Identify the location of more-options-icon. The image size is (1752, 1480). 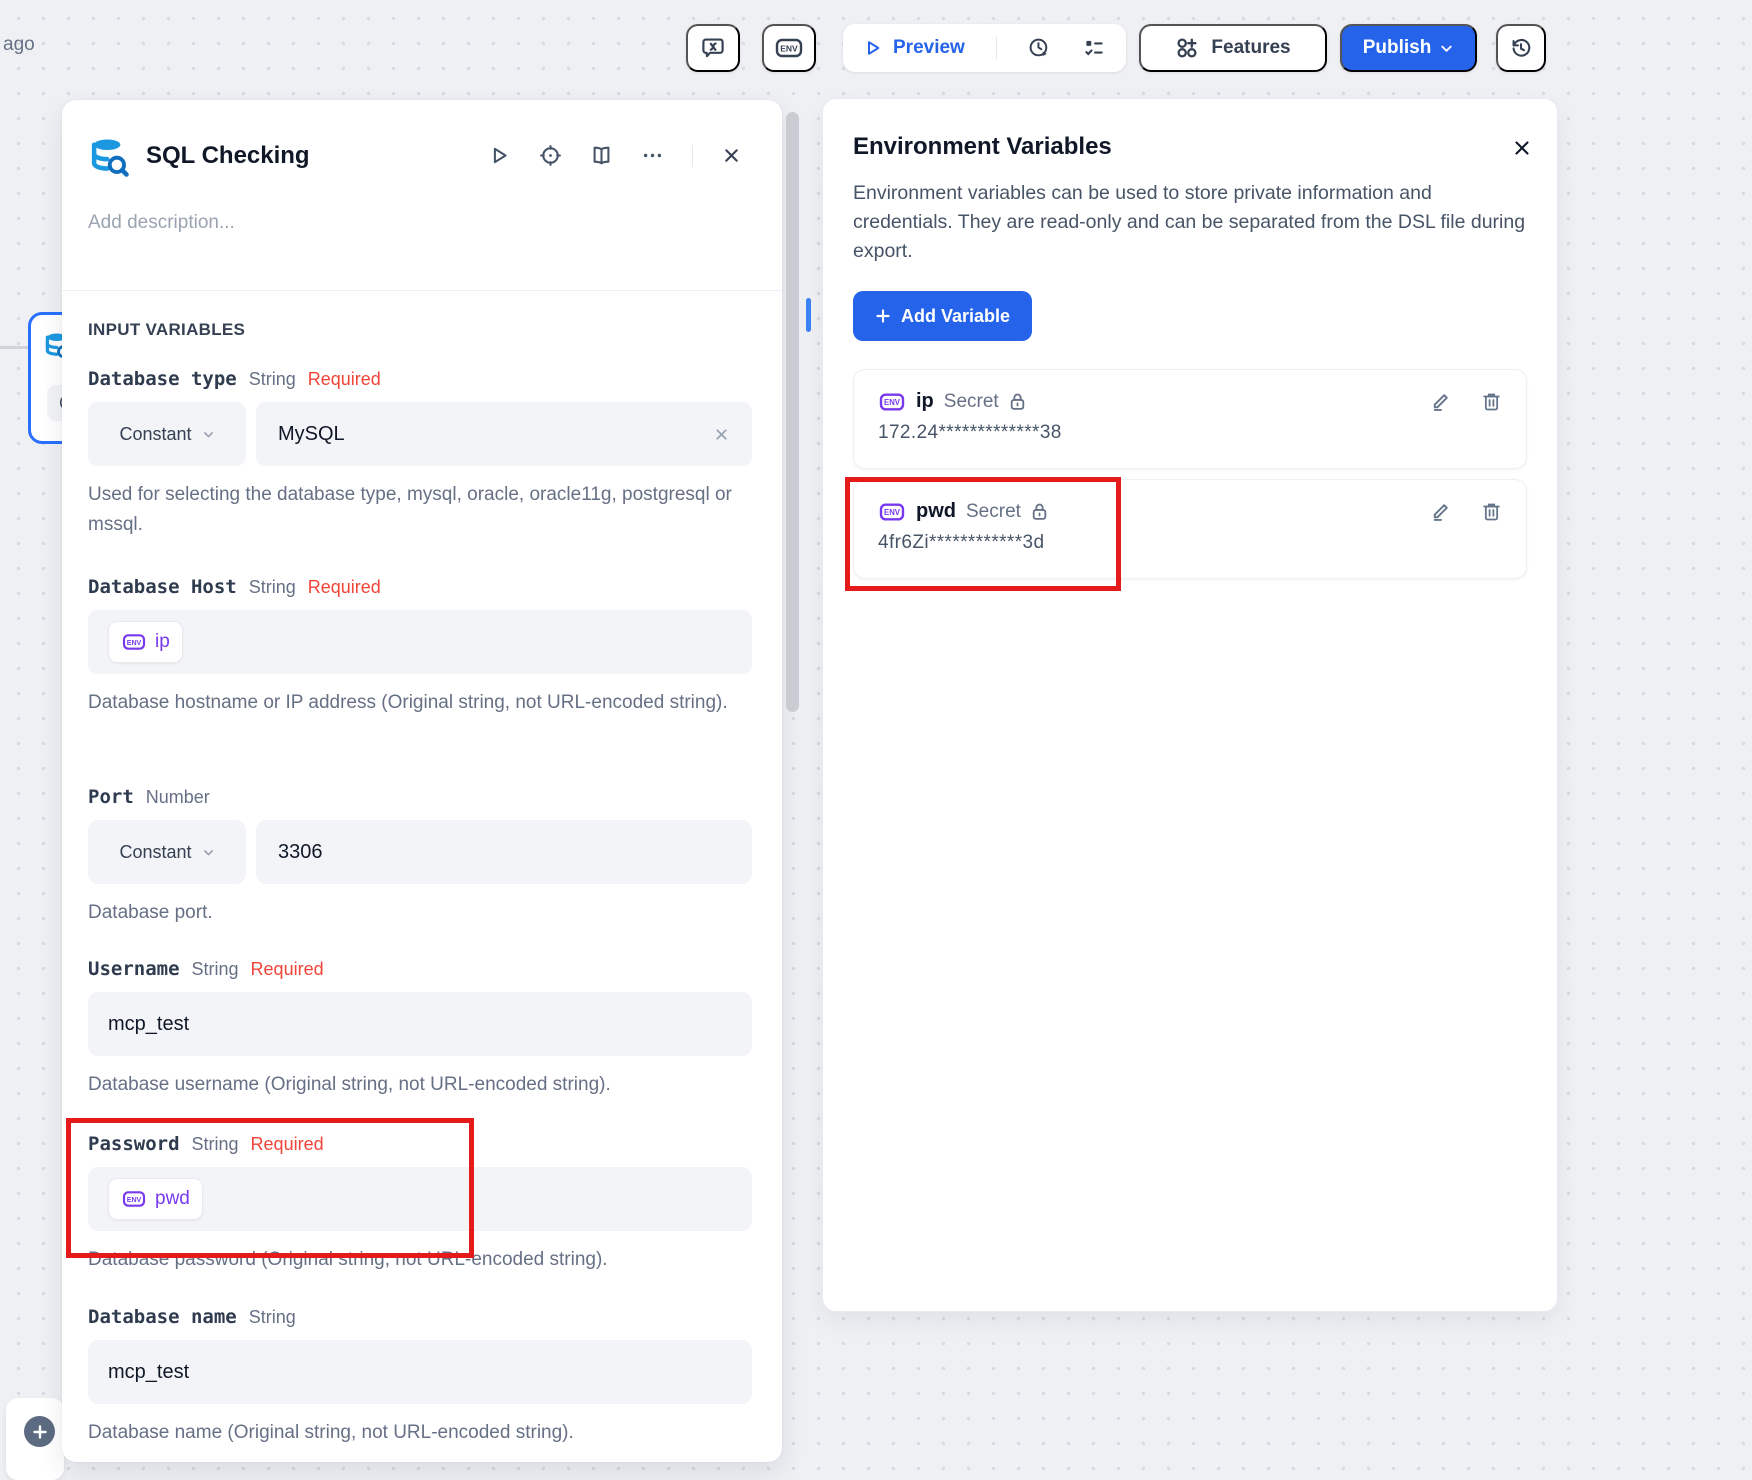
(652, 155).